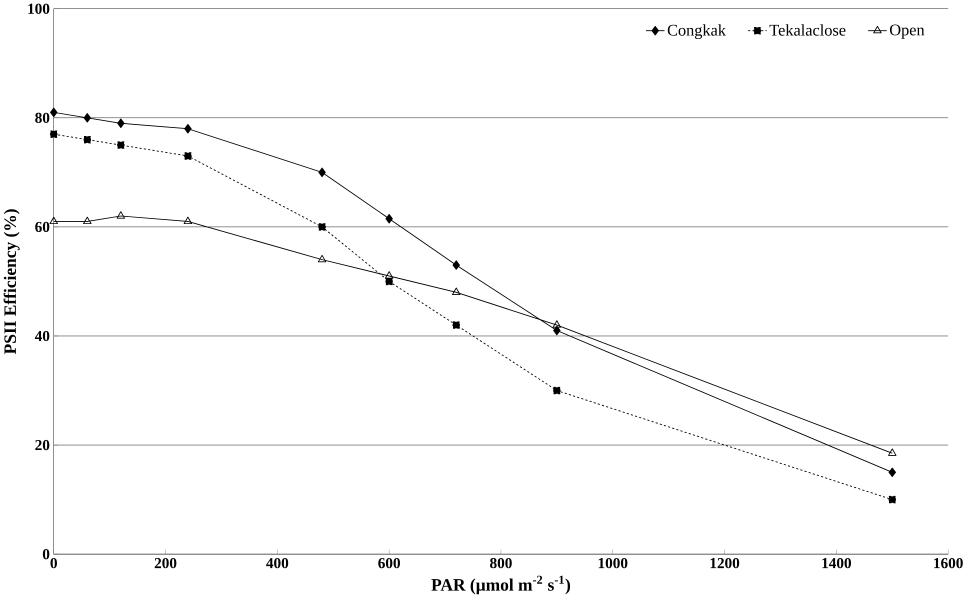 The height and width of the screenshot is (598, 967). What do you see at coordinates (389, 563) in the screenshot?
I see `x-tick-label: 600` at bounding box center [389, 563].